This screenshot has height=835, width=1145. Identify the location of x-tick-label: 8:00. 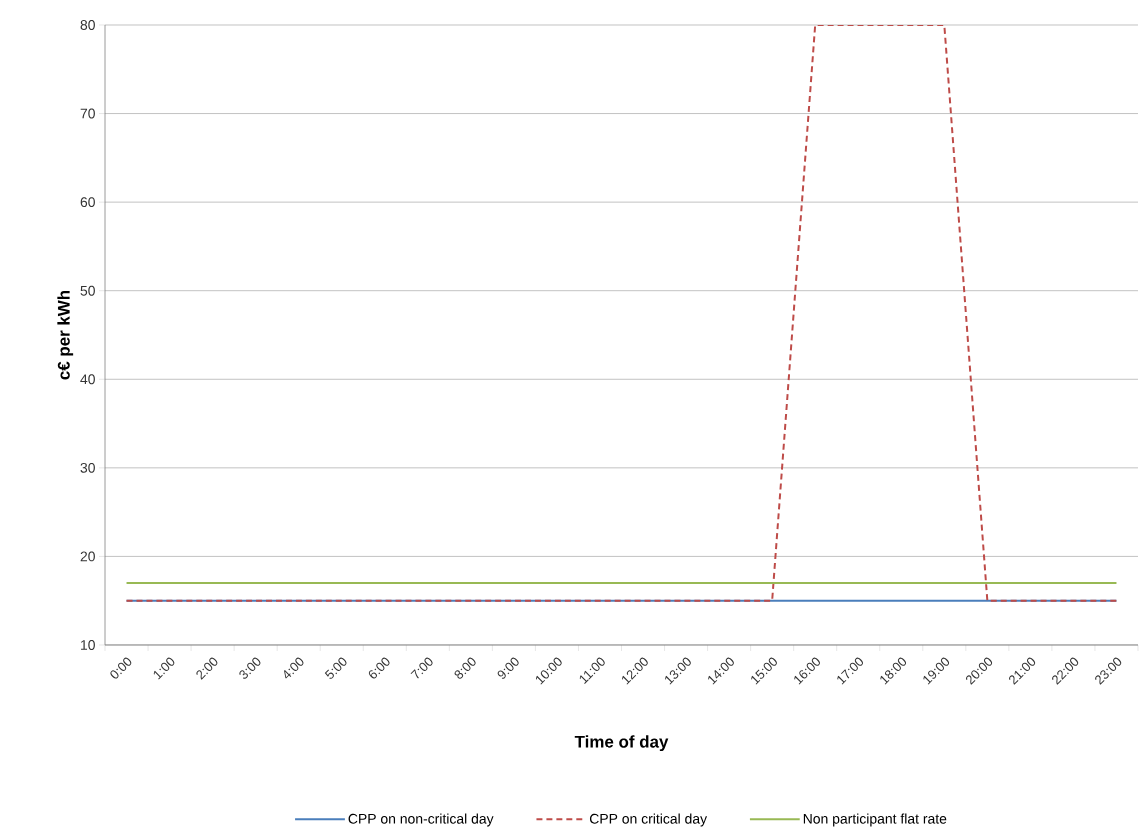
(465, 668).